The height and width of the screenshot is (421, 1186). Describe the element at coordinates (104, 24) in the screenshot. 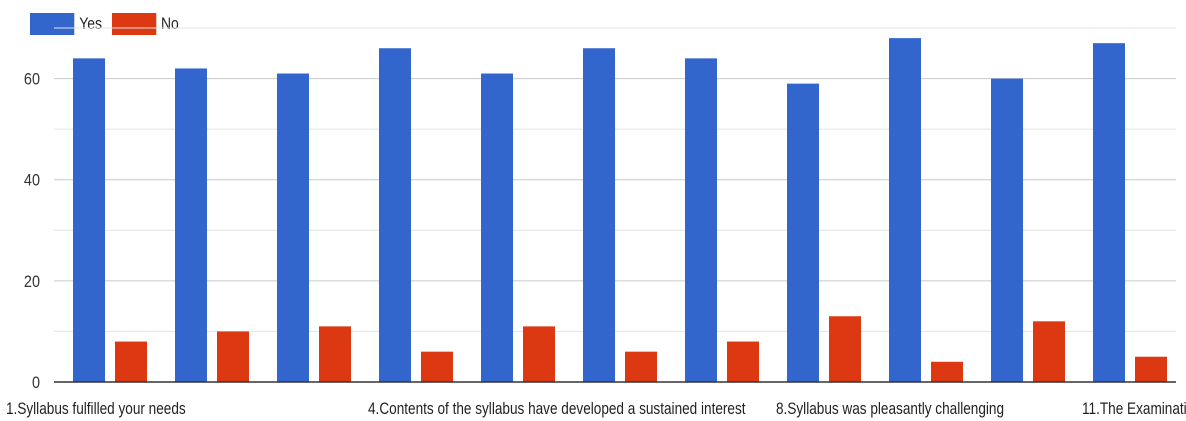

I see `legend: Yes No` at that location.